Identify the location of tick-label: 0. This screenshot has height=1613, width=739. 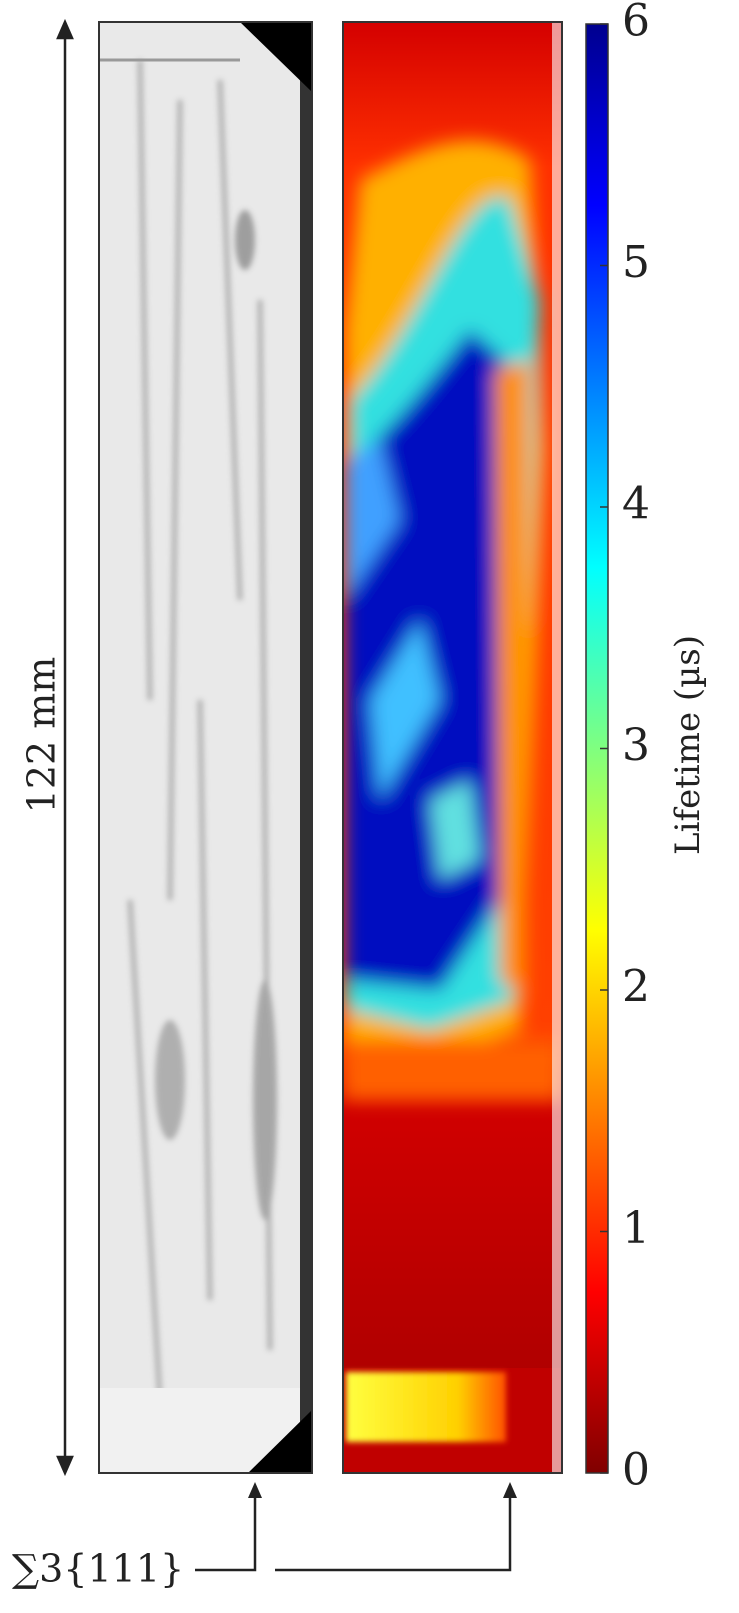
(636, 1470).